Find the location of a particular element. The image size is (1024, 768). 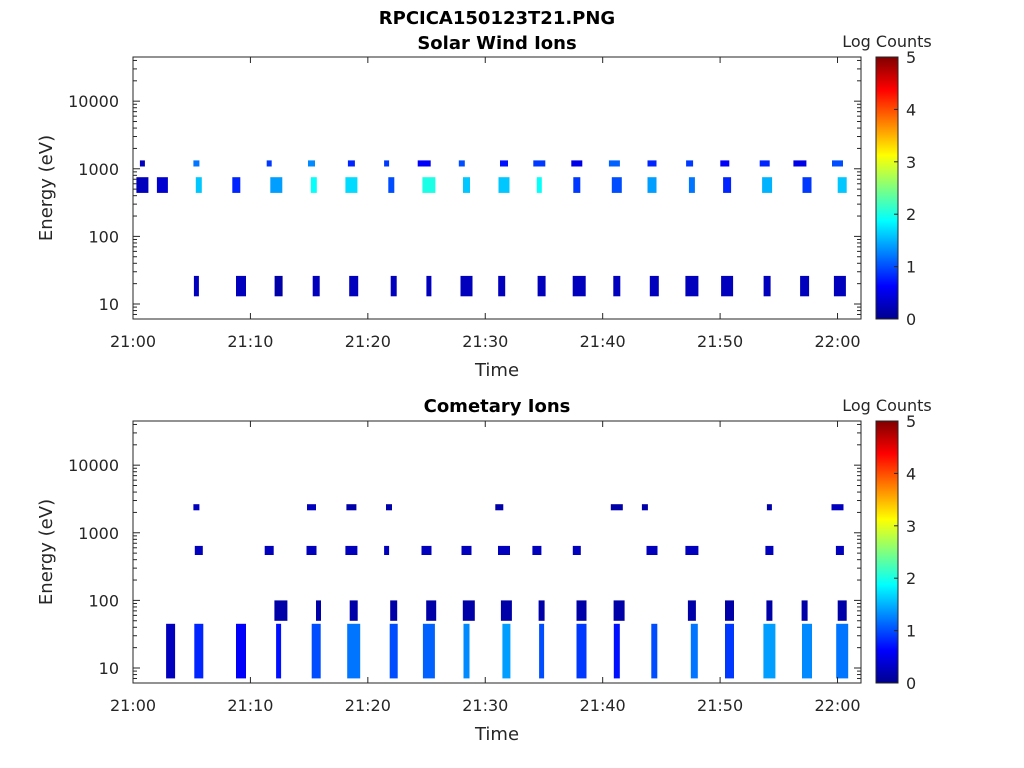

x-tick-label: 21:40 is located at coordinates (603, 705).